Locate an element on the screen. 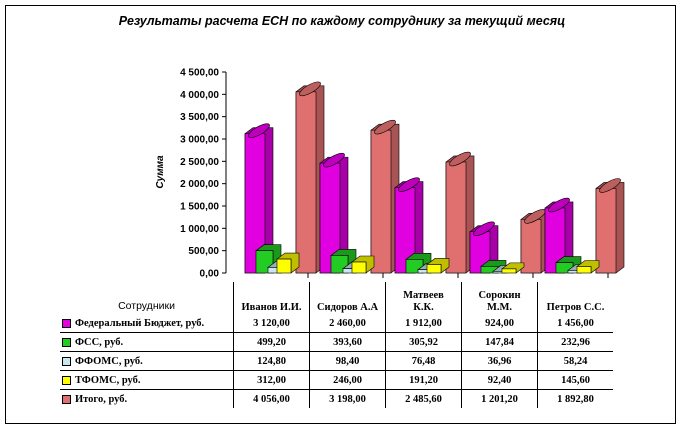 The width and height of the screenshot is (684, 432). table-row: ФФОМС, руб. 124,80 98,40 76,48 36,96 58,24 is located at coordinates (336, 361).